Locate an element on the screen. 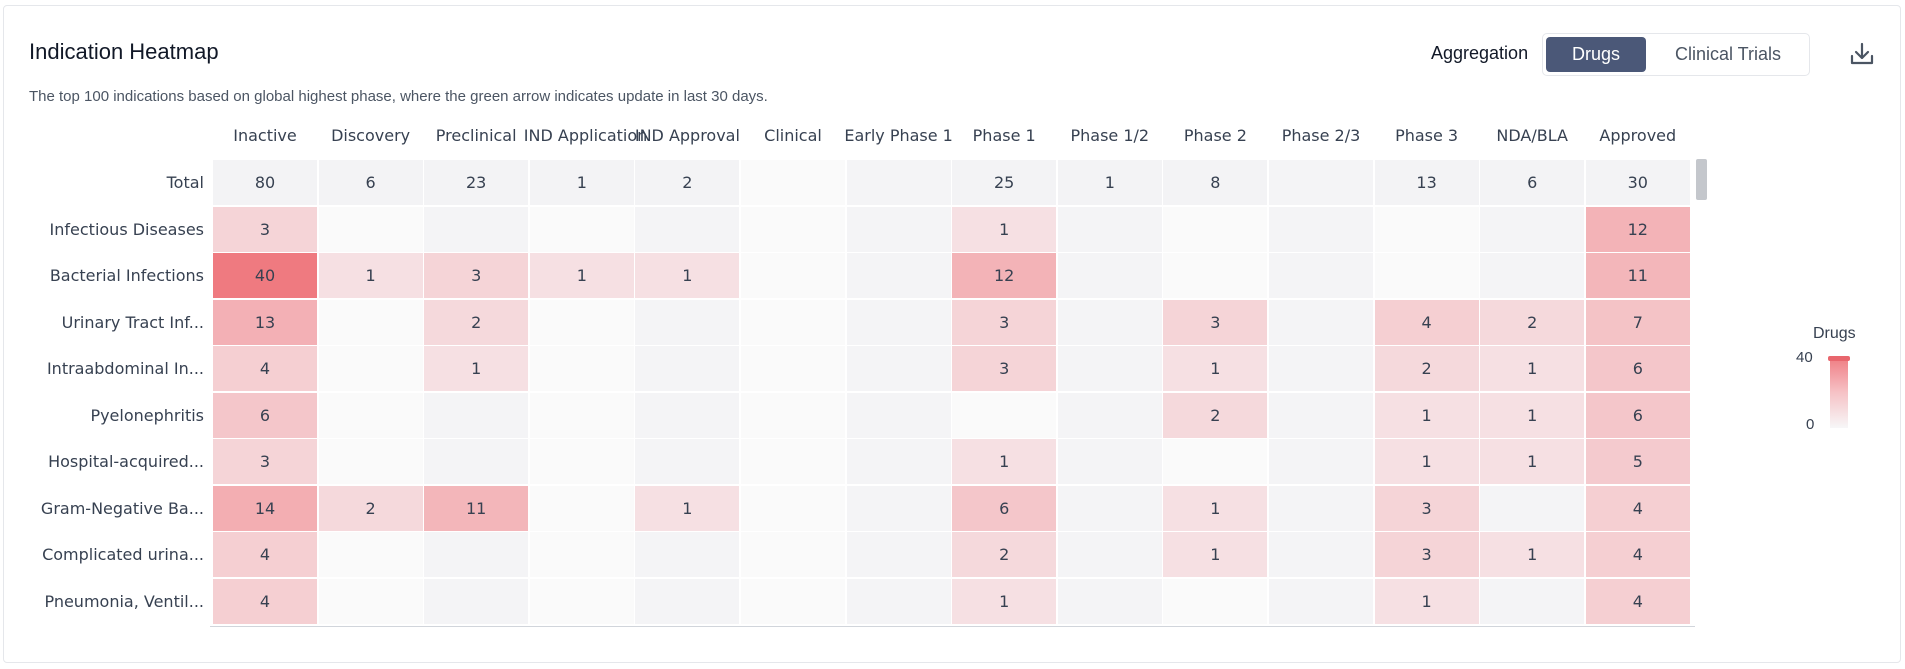 The height and width of the screenshot is (669, 1905). aggregation-drugs-button: Drugs is located at coordinates (1596, 54).